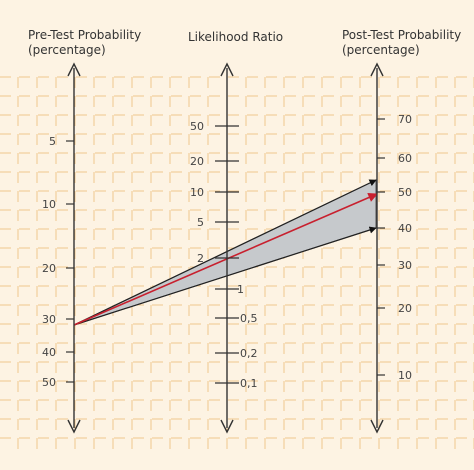 This screenshot has width=474, height=470. Describe the element at coordinates (200, 258) in the screenshot. I see `lr-label-2: 2` at that location.